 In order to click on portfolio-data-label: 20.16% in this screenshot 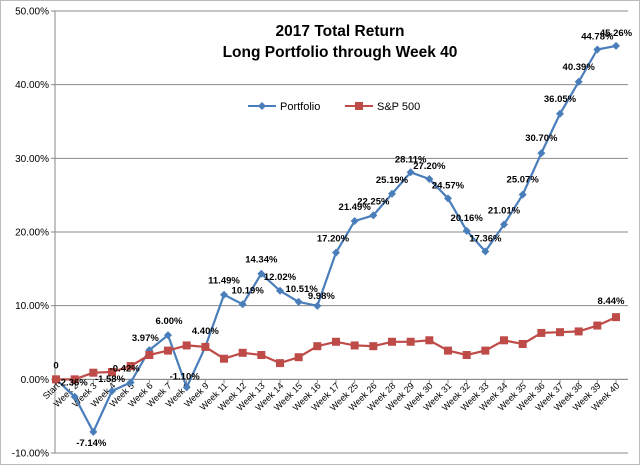, I will do `click(467, 218)`.